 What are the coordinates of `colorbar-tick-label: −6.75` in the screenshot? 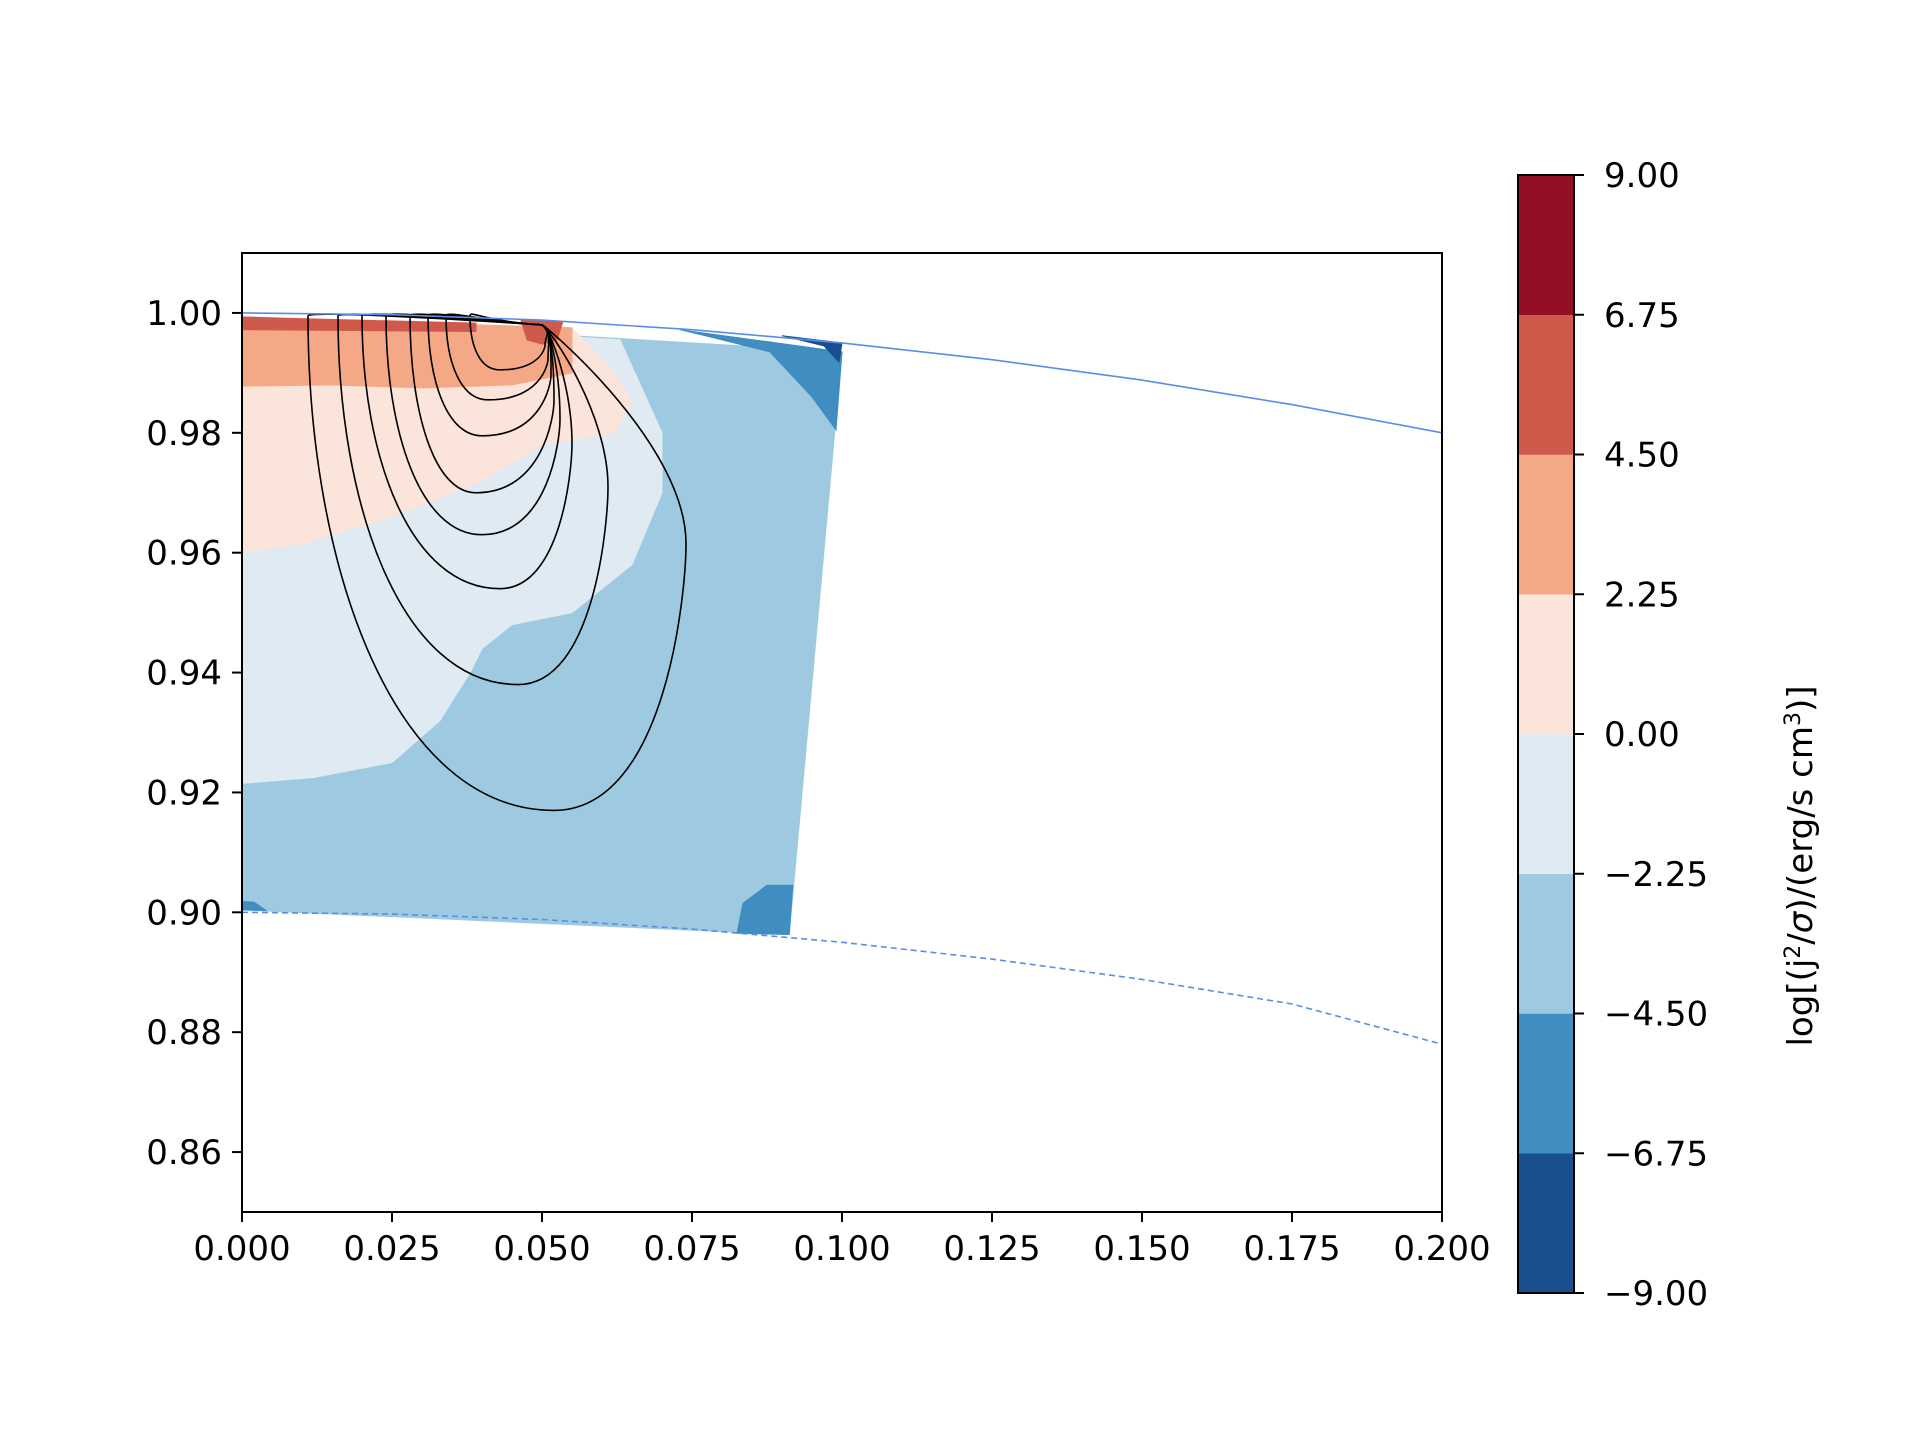 It's located at (1656, 1154).